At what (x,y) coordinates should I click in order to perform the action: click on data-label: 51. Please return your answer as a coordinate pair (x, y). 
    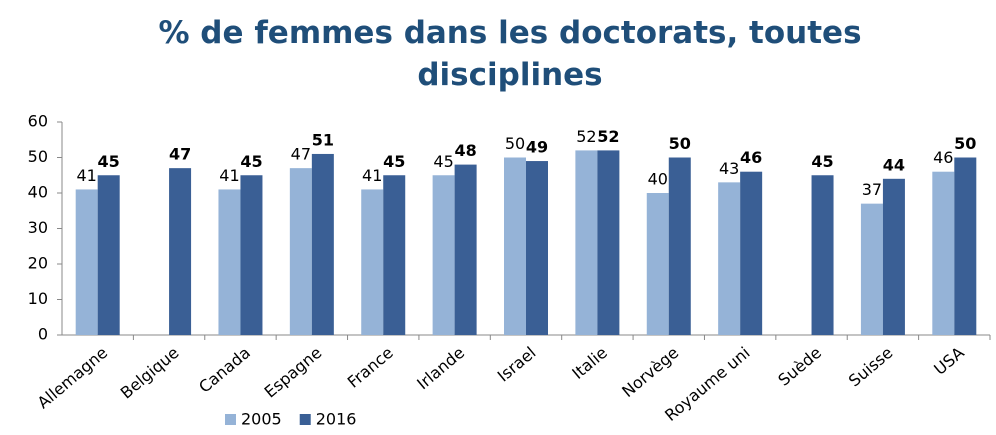
    Looking at the image, I should click on (323, 139).